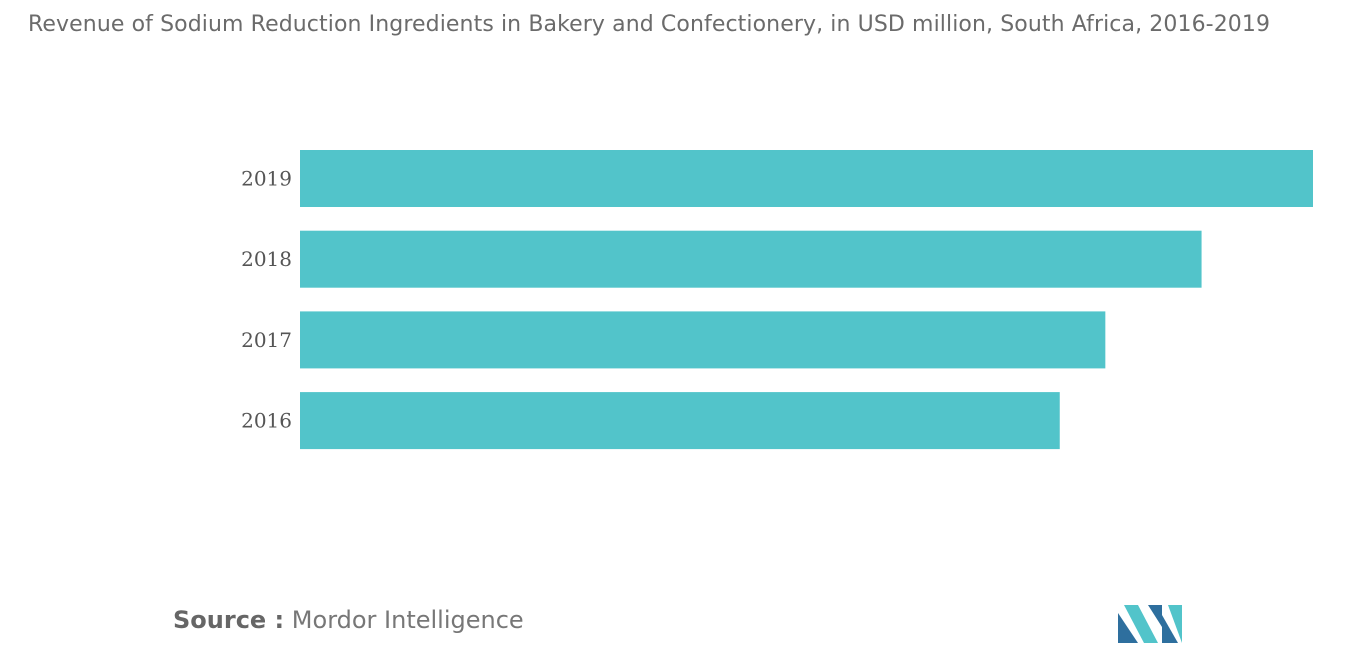 The height and width of the screenshot is (655, 1366). What do you see at coordinates (266, 421) in the screenshot?
I see `y-tick-label-2016: 2016` at bounding box center [266, 421].